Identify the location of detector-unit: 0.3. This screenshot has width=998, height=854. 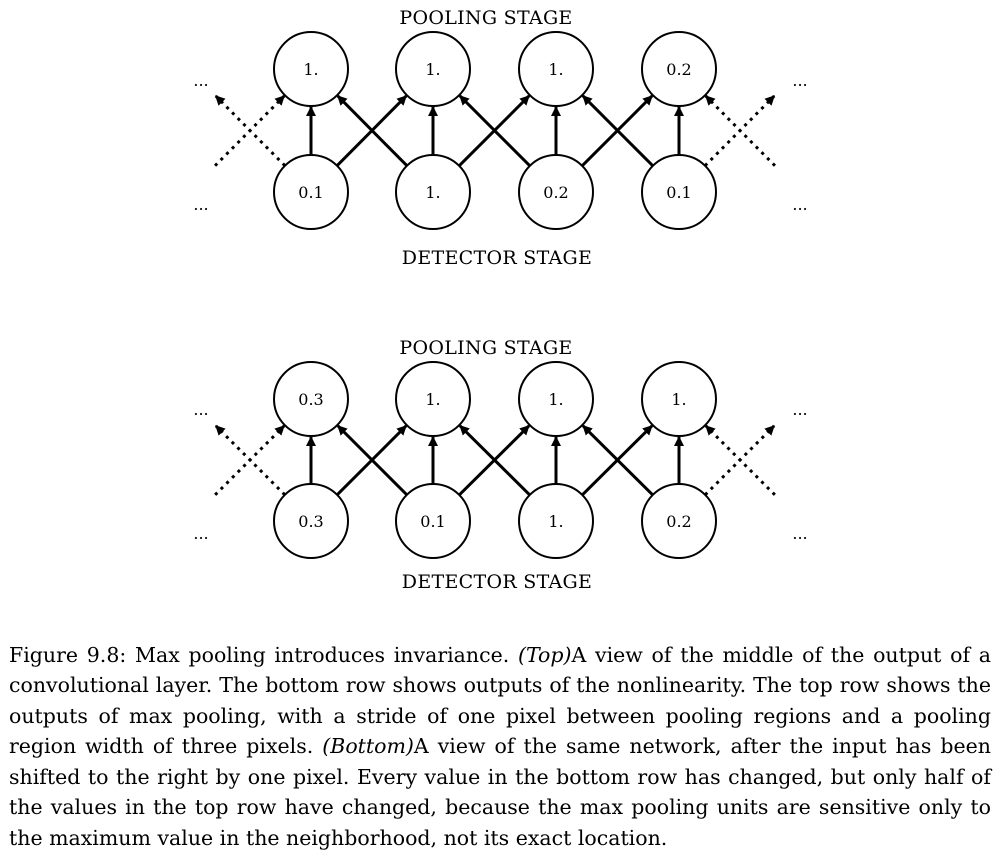
(311, 521).